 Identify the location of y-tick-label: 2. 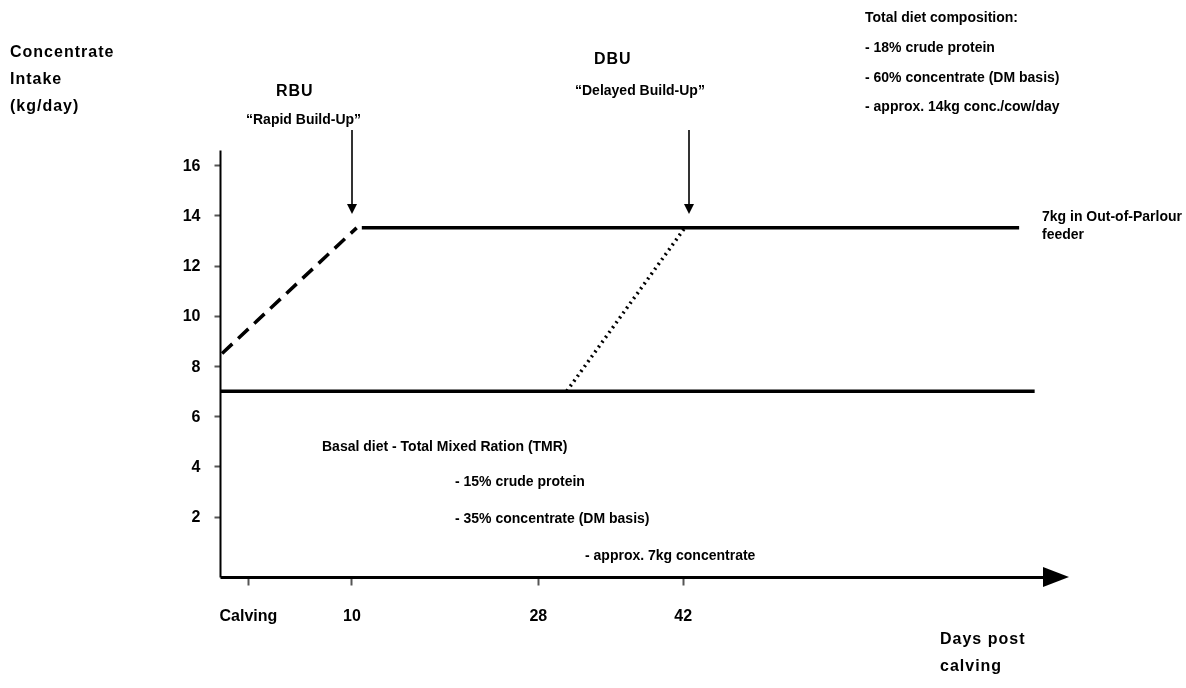
(196, 517).